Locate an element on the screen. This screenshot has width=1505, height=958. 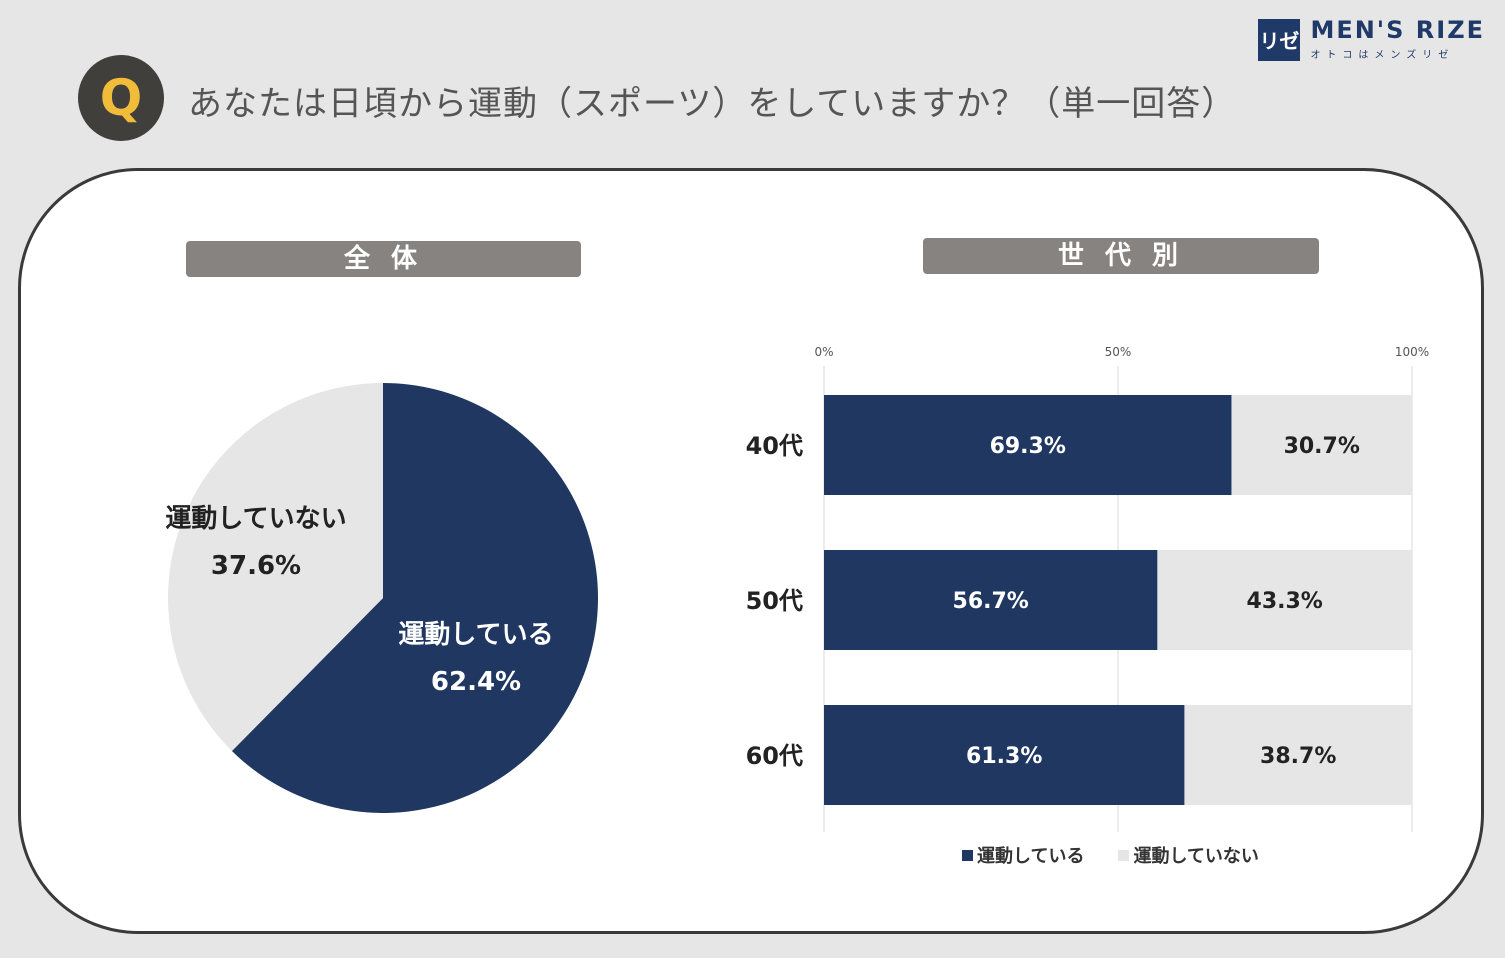
legend-swatch-active is located at coordinates (967, 855).